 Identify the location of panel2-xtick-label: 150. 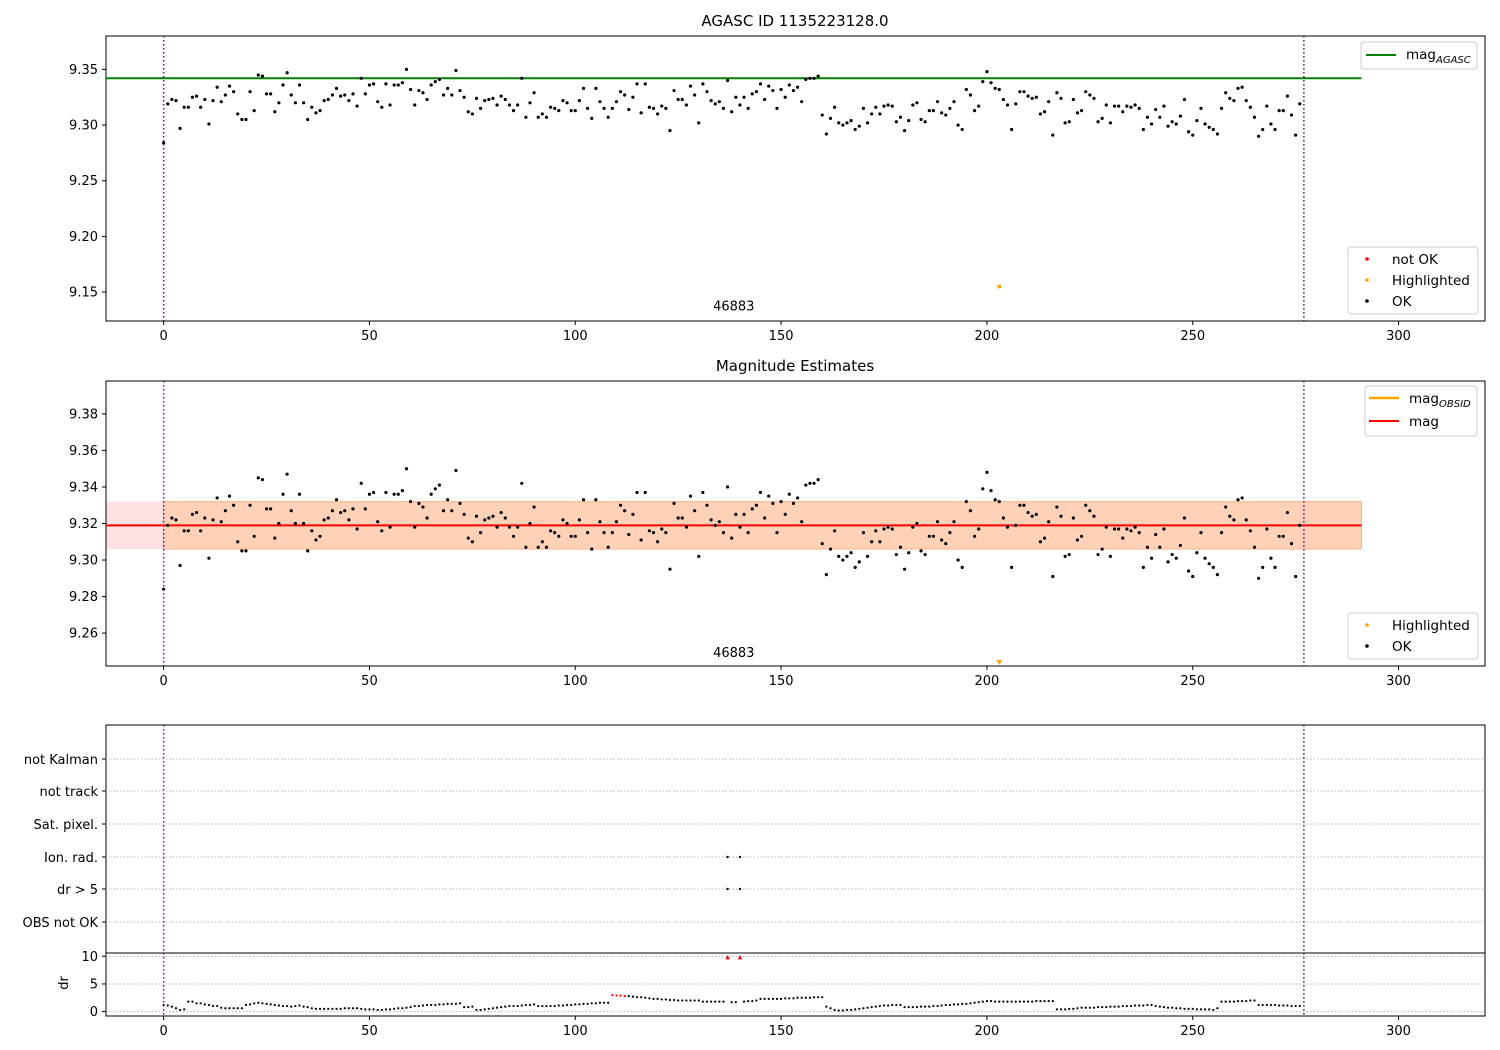
(781, 681).